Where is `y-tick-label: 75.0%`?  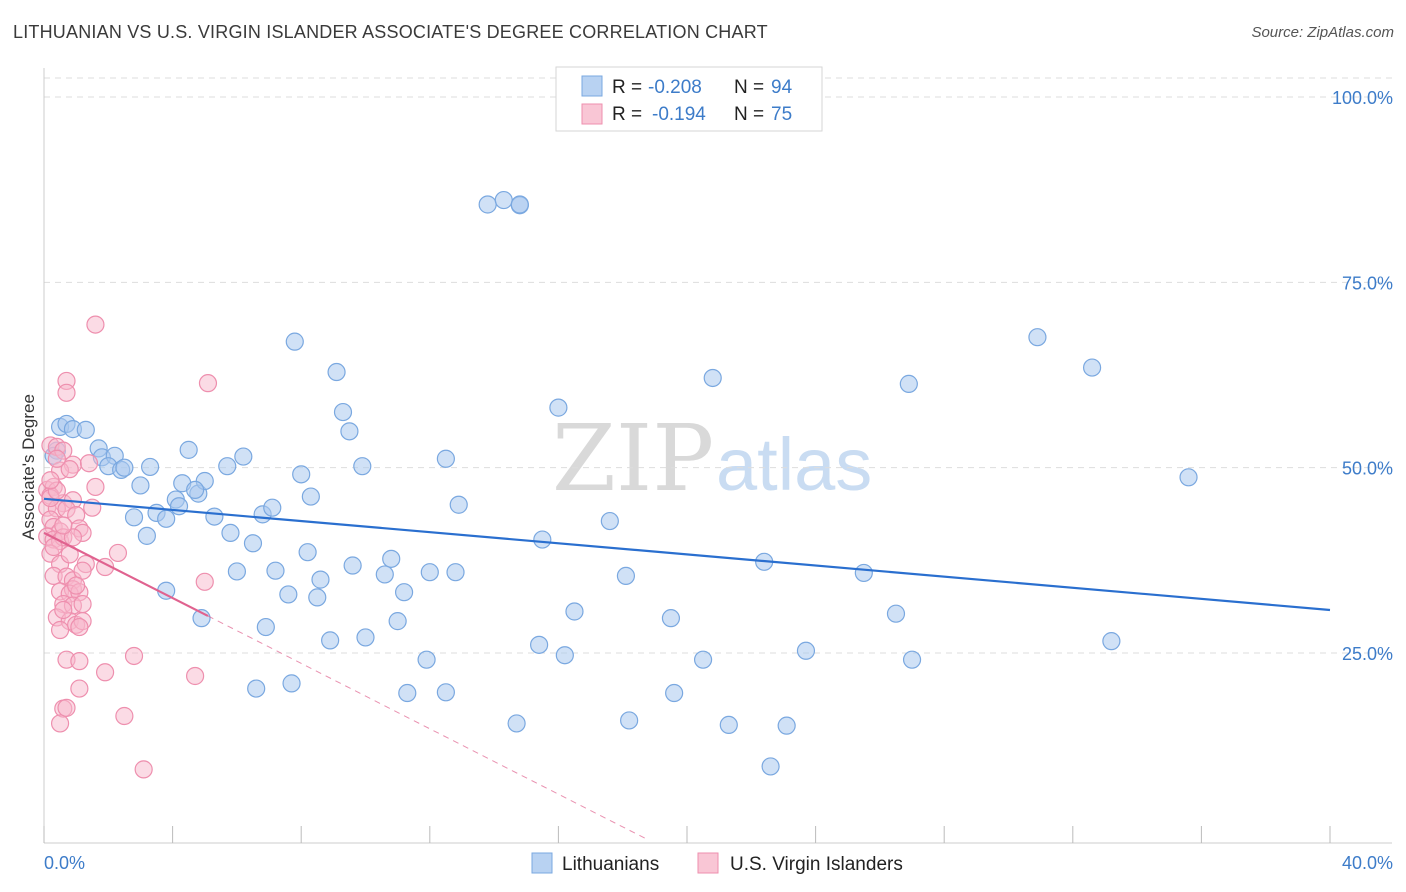
y-tick-label: 75.0% is located at coordinates (1367, 283).